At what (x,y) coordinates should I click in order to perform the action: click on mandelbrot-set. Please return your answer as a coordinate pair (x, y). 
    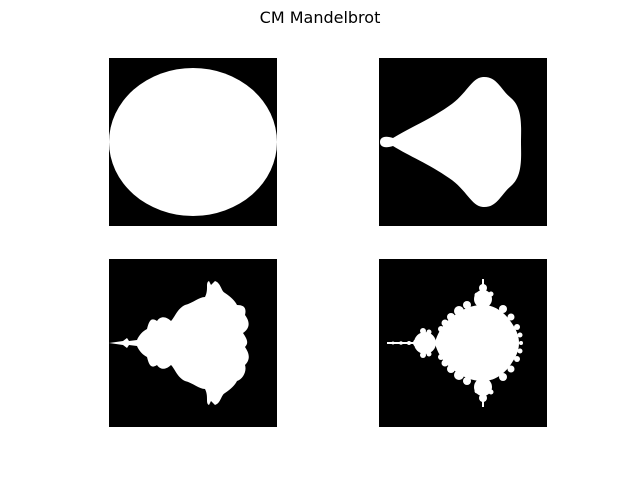
    Looking at the image, I should click on (463, 343).